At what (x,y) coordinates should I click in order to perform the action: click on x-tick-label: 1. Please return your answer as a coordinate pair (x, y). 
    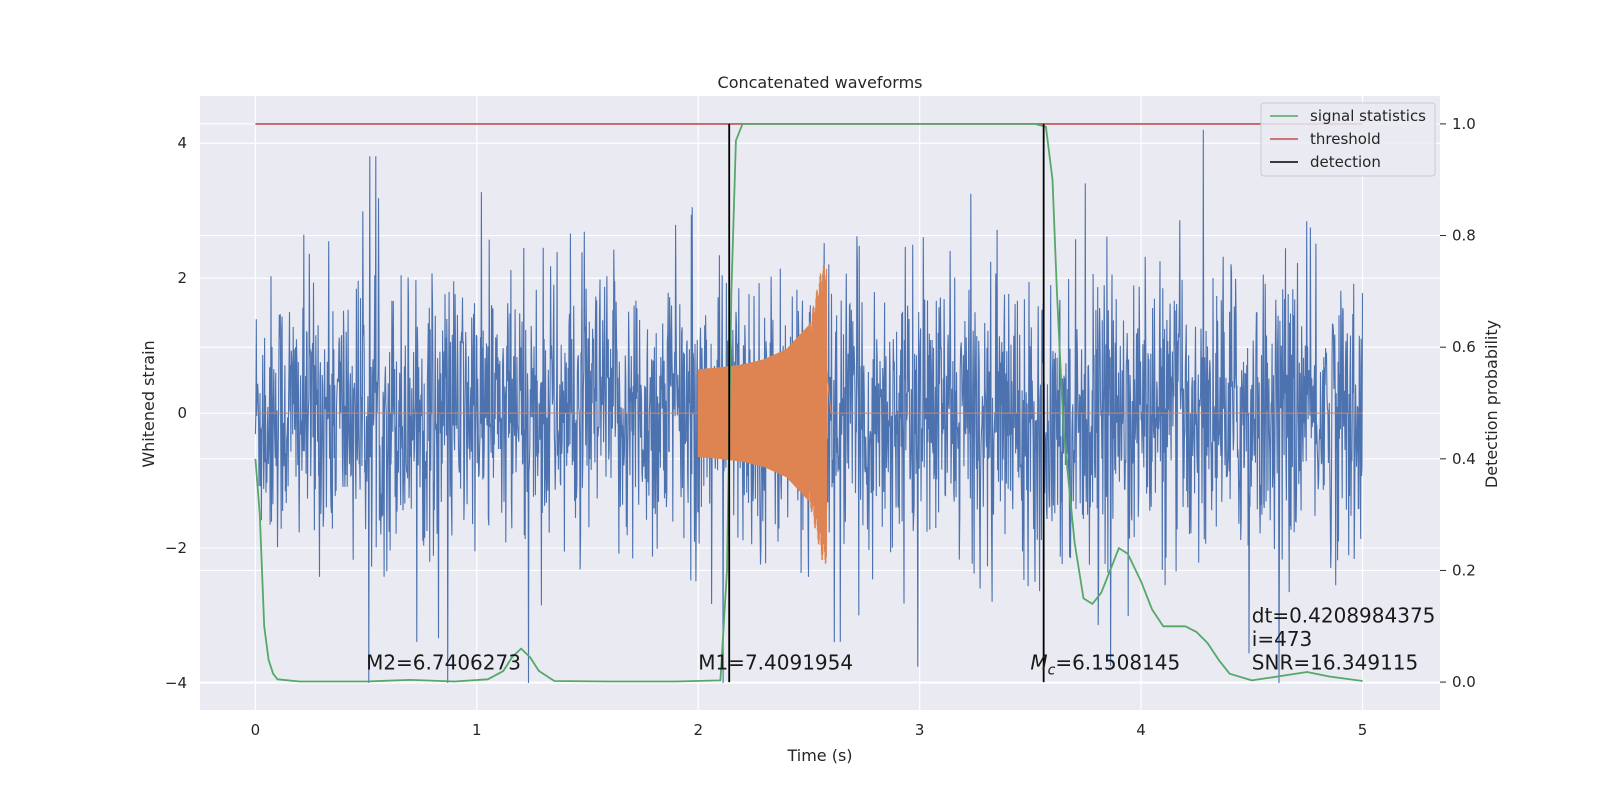
    Looking at the image, I should click on (477, 730).